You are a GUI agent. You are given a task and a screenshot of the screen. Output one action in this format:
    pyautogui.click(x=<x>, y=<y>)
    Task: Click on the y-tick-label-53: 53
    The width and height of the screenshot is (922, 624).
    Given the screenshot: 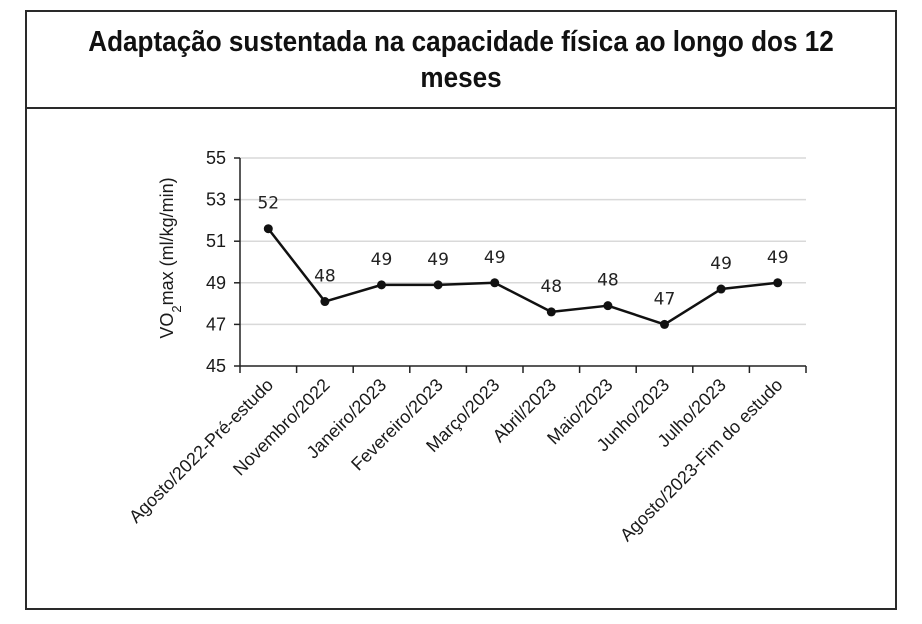 What is the action you would take?
    pyautogui.click(x=216, y=200)
    